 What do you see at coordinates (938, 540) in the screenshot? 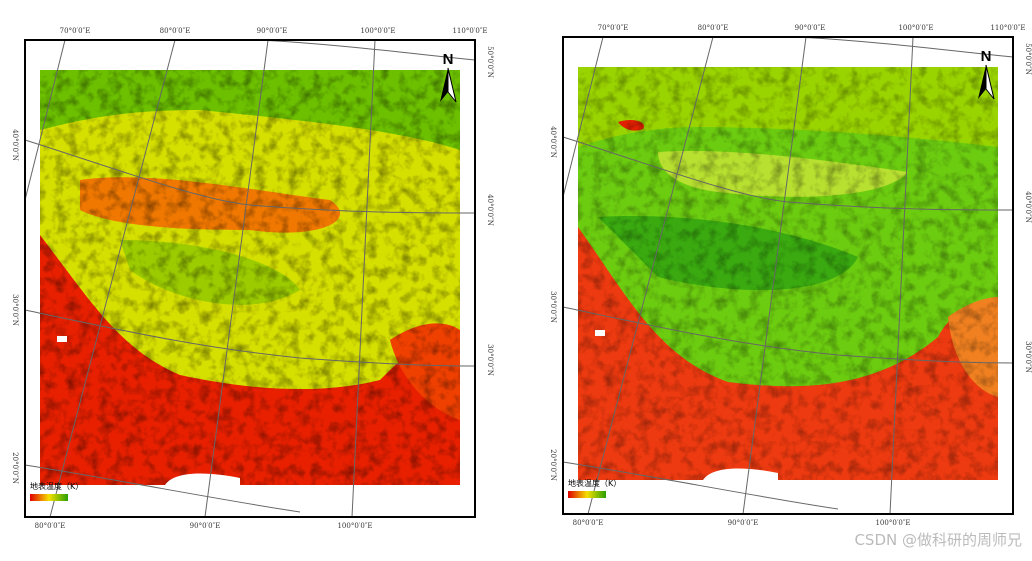
I see `watermark: CSDN @做科研的周师兄` at bounding box center [938, 540].